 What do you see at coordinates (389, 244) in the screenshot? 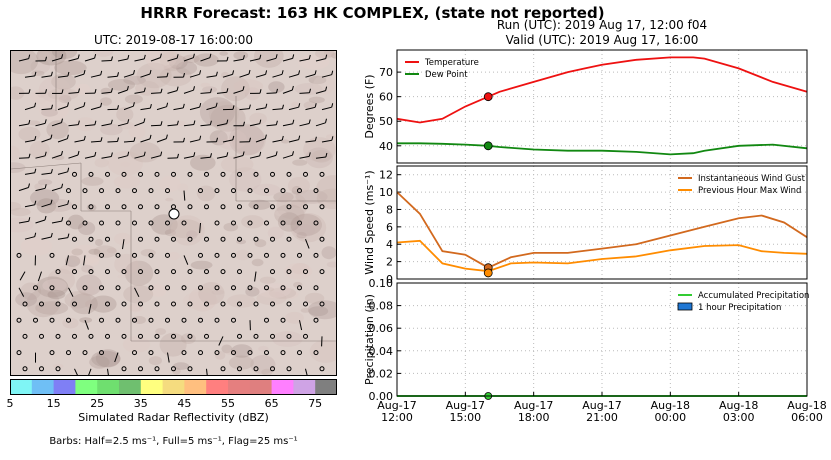
I see `y-tick-label: 4` at bounding box center [389, 244].